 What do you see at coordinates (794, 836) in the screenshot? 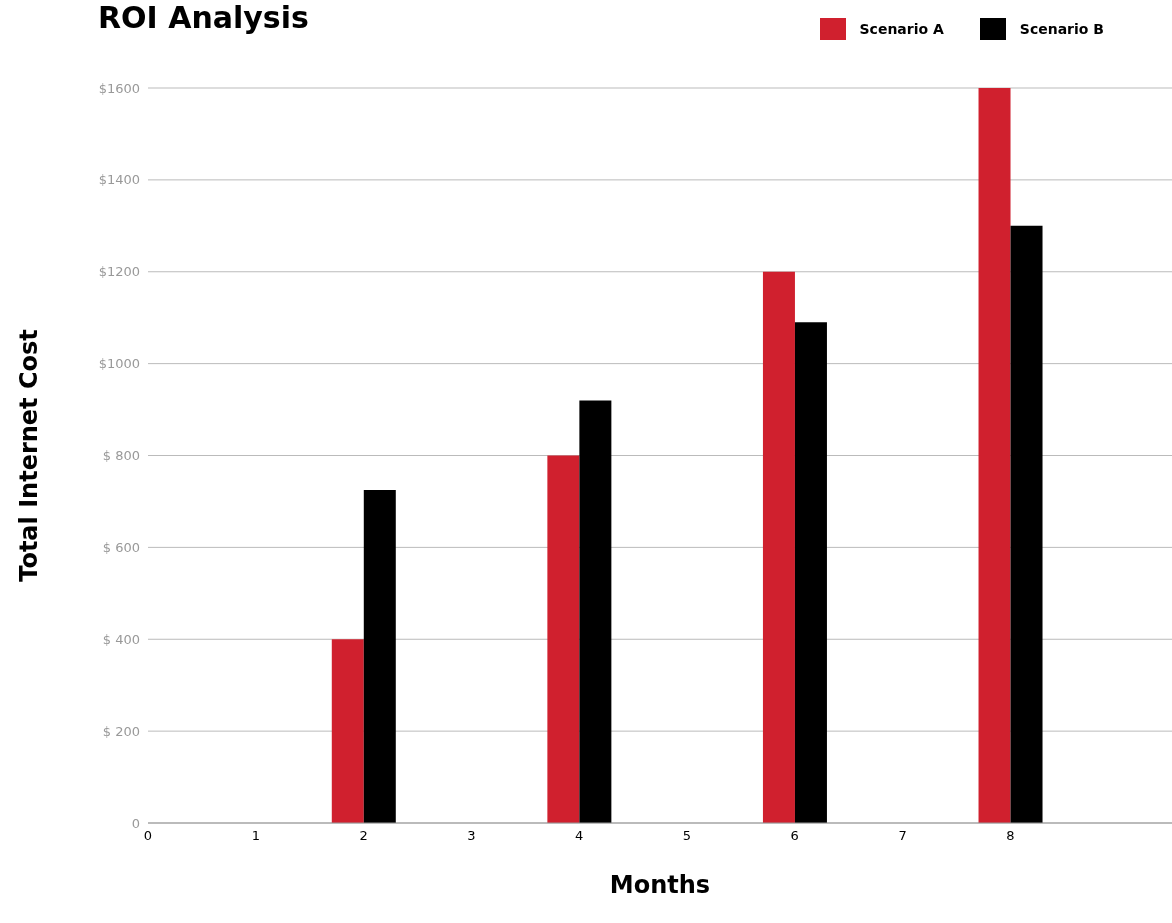
I see `x-tick-label: 6` at bounding box center [794, 836].